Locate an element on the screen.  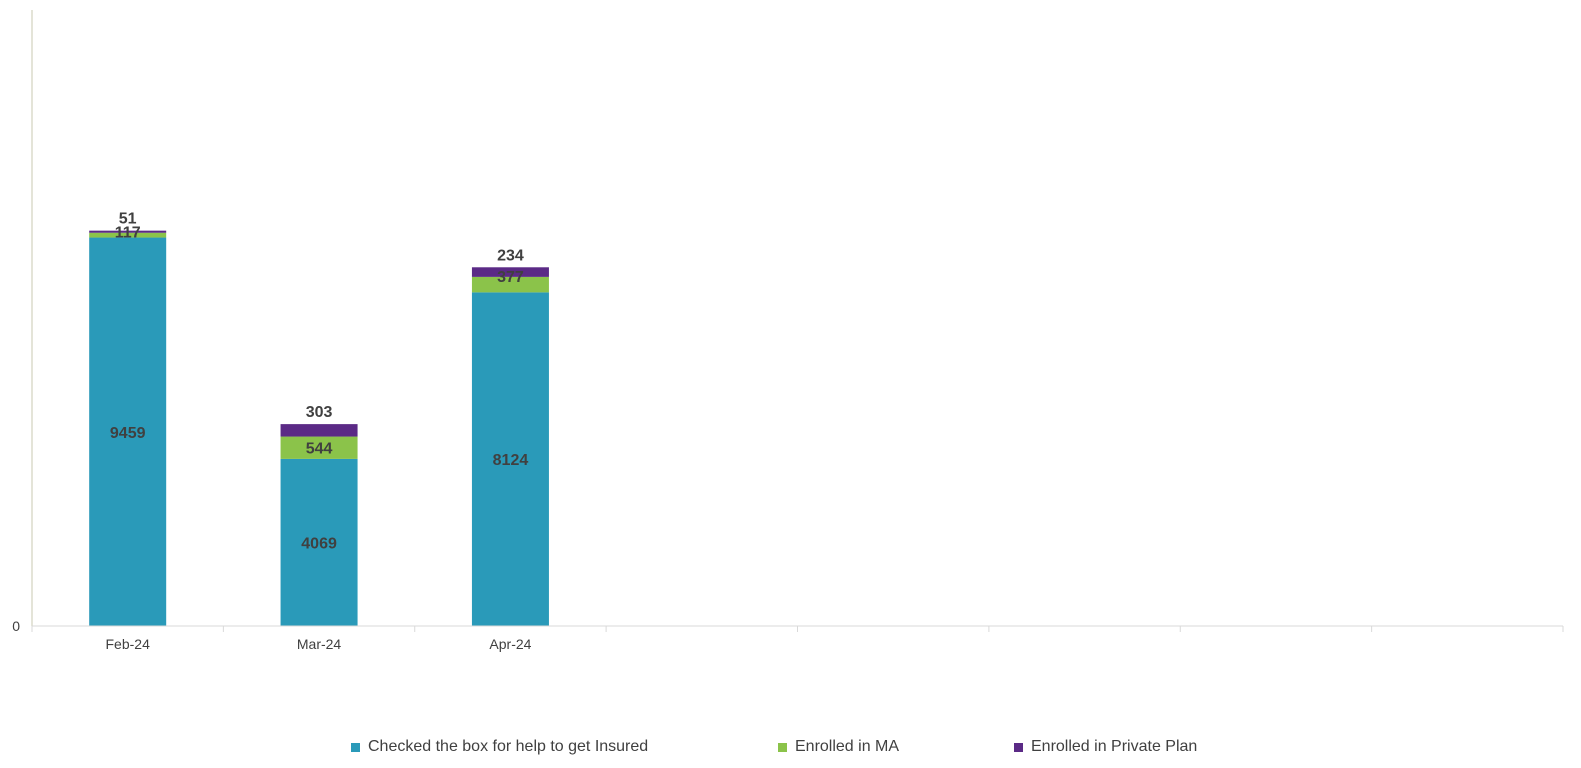
data-label: 8124 is located at coordinates (511, 460).